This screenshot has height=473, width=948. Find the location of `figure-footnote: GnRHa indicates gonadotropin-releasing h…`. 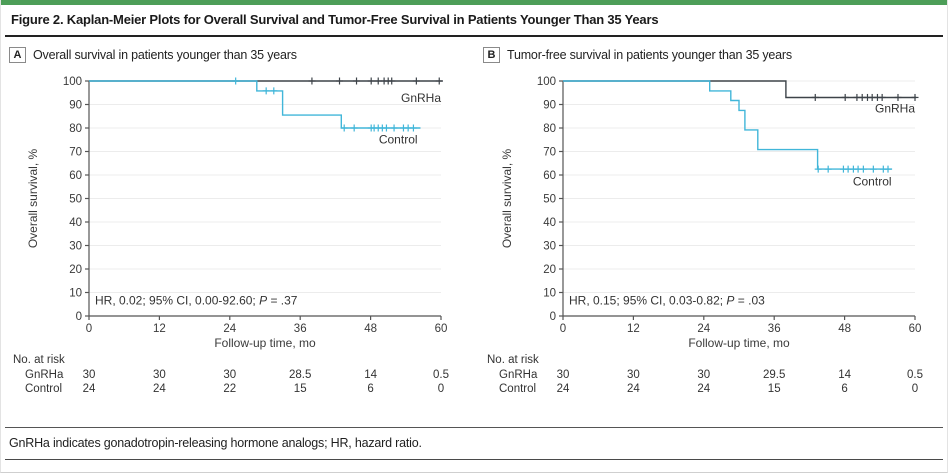

figure-footnote: GnRHa indicates gonadotropin-releasing h… is located at coordinates (215, 443).